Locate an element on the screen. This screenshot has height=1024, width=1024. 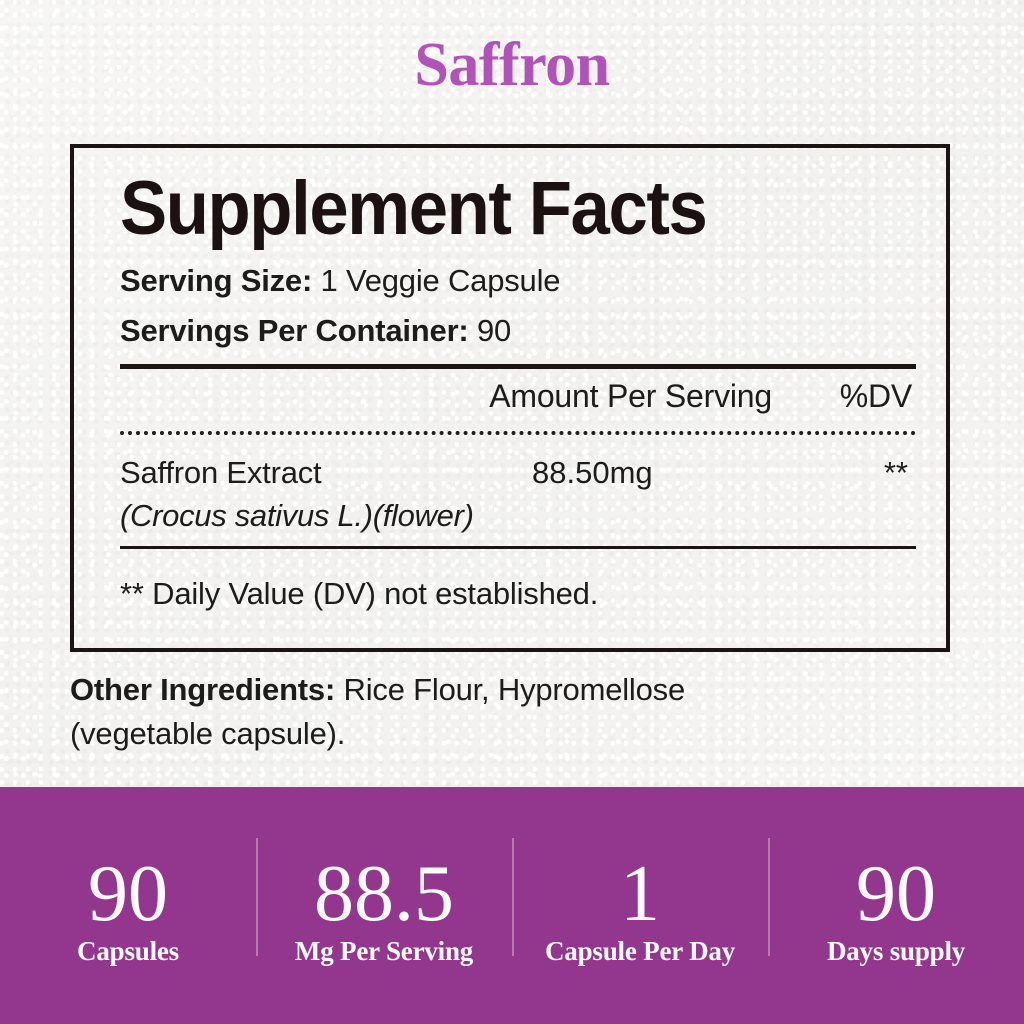
stat-mg-per-serving: 88.5 Mg Per Serving is located at coordinates (384, 902).